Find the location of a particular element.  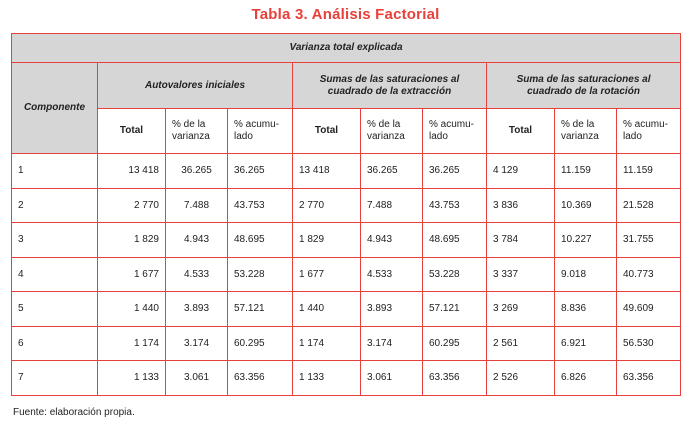

cell-extraction-acumulado: 60.295 is located at coordinates (454, 343).